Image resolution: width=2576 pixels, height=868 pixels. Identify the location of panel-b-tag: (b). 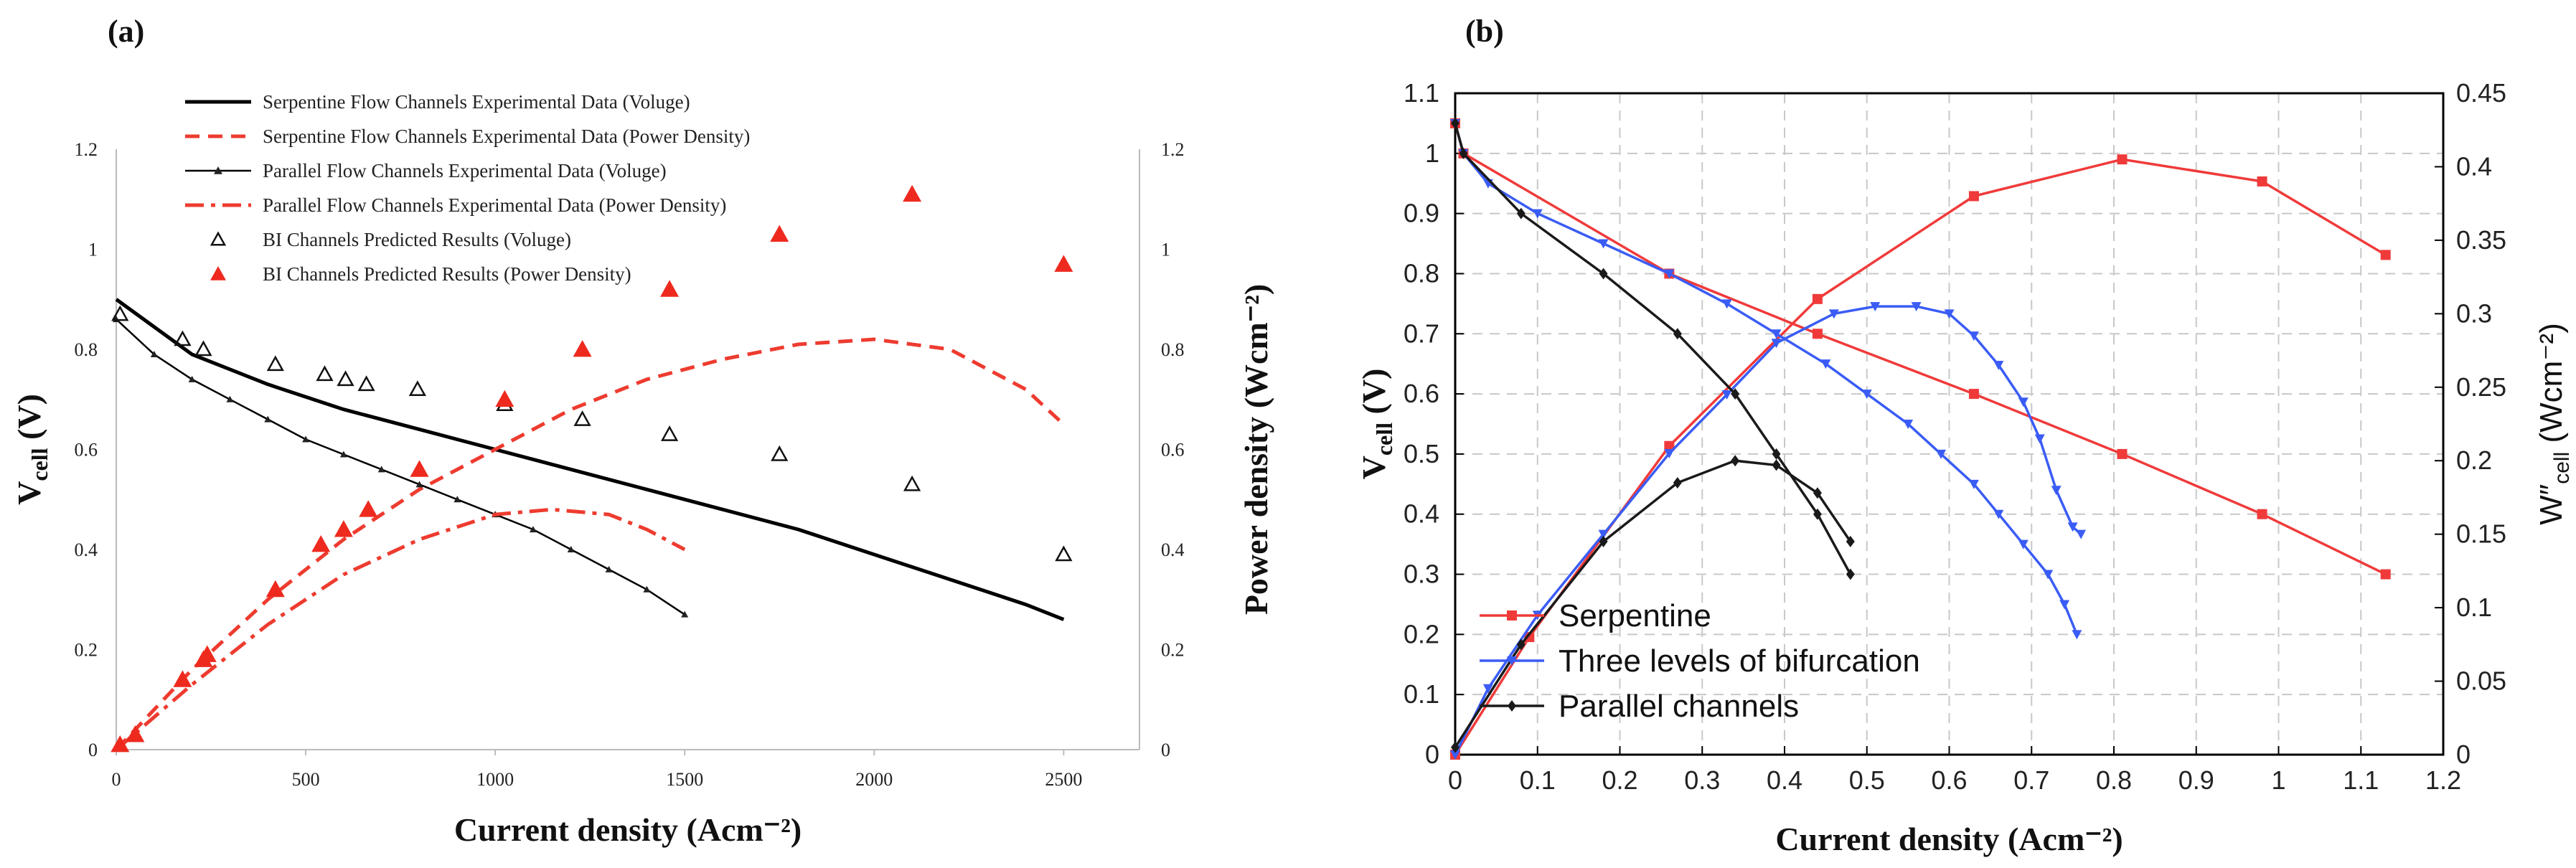
(1484, 31).